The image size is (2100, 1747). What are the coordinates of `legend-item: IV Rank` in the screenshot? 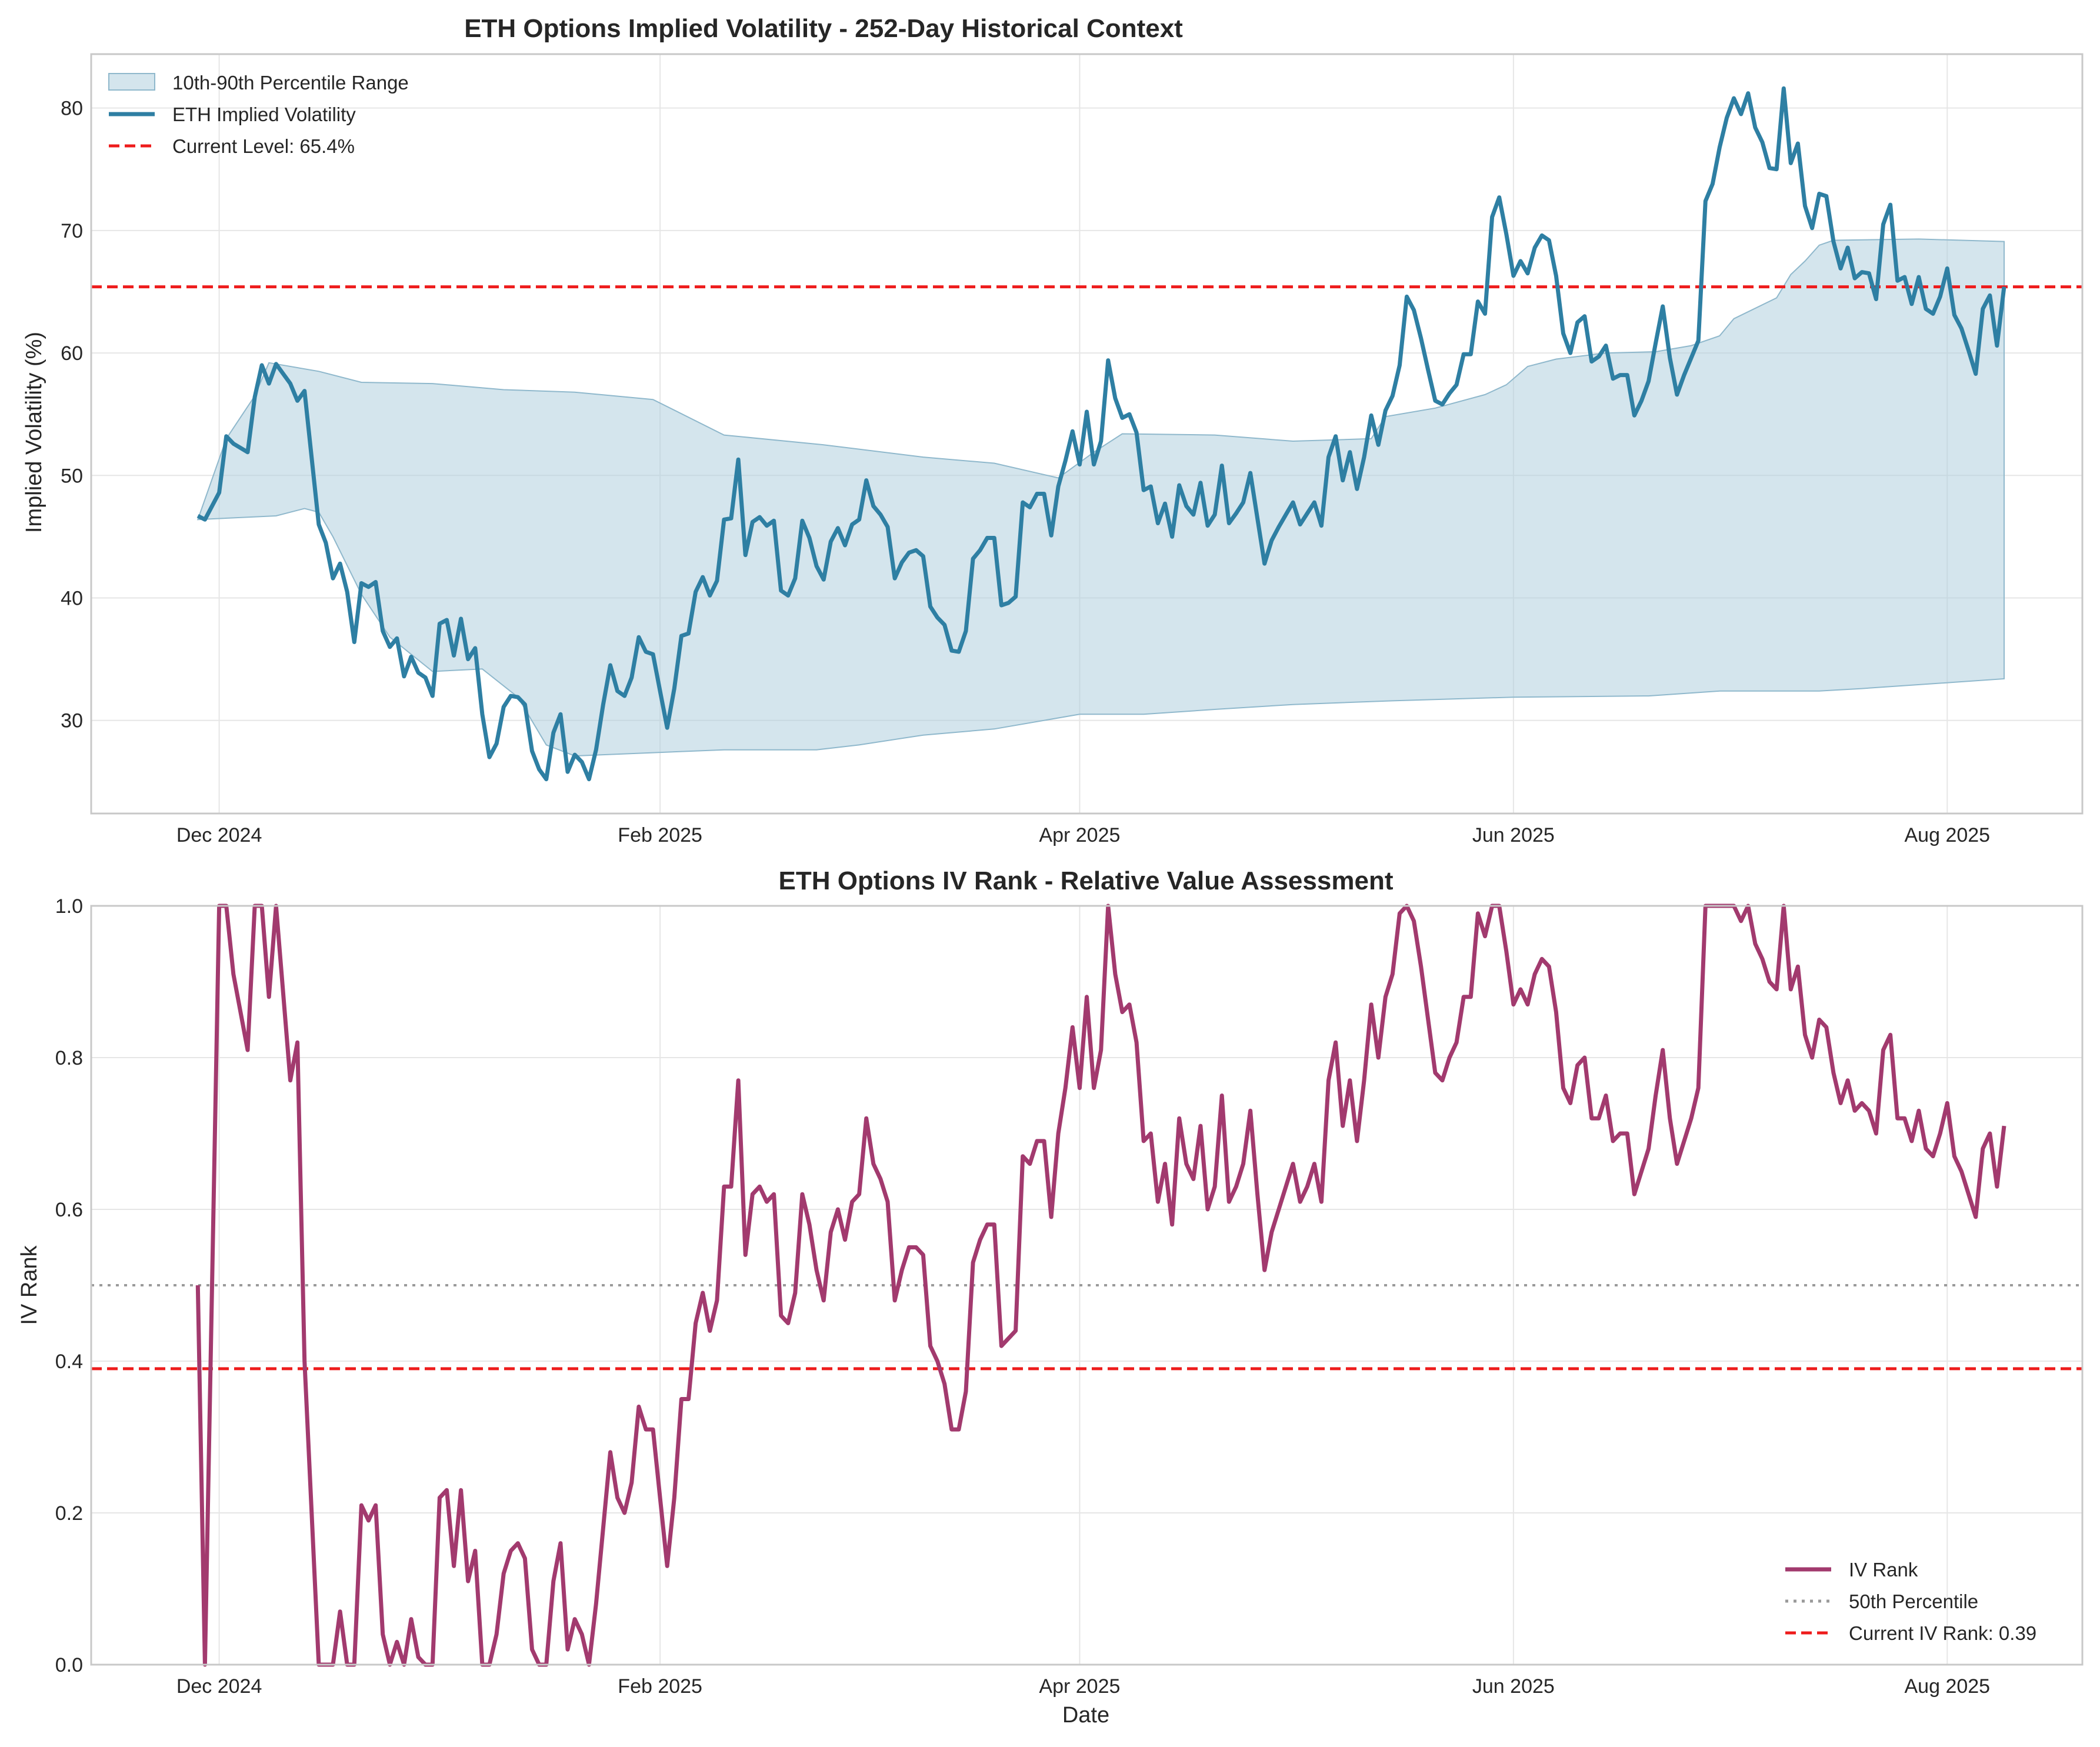 It's located at (1851, 1570).